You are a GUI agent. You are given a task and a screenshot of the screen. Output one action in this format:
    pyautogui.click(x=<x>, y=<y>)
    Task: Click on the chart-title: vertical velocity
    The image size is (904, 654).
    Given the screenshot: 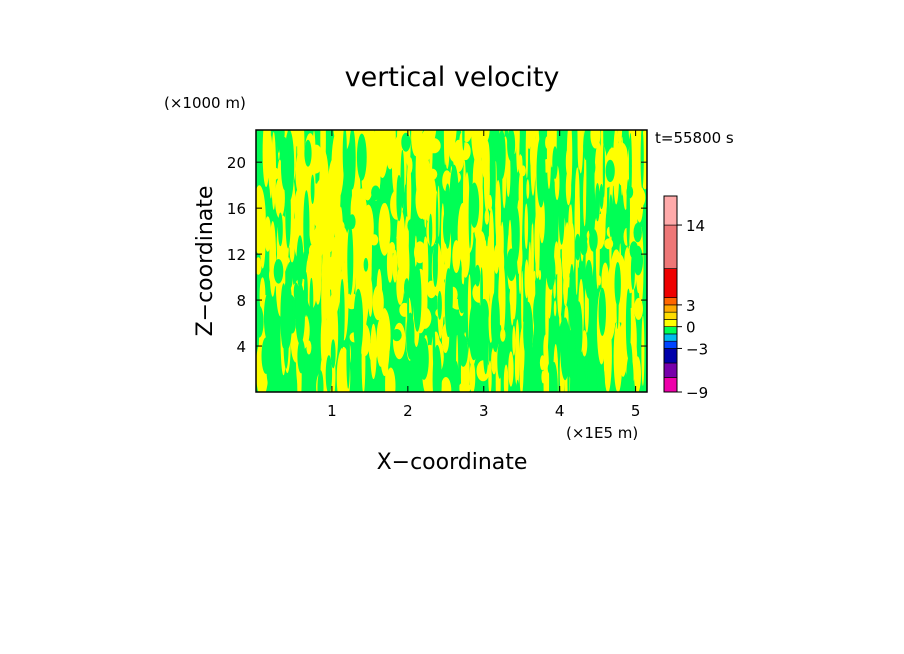 What is the action you would take?
    pyautogui.click(x=452, y=77)
    